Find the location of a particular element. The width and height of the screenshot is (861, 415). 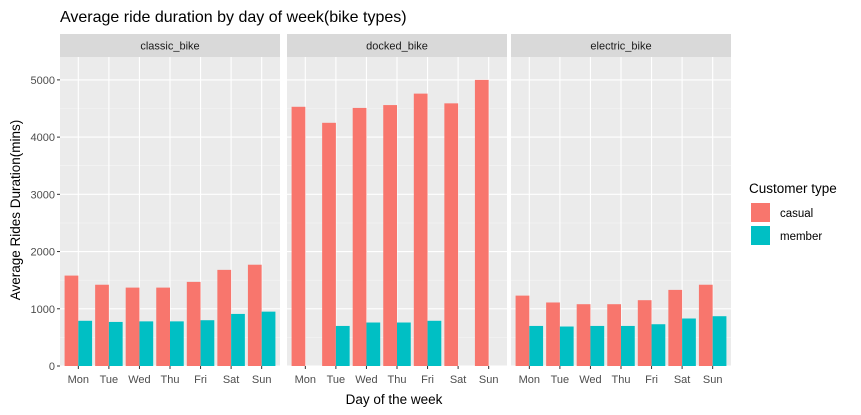

bar-electric_bike-member-Mon is located at coordinates (536, 345).